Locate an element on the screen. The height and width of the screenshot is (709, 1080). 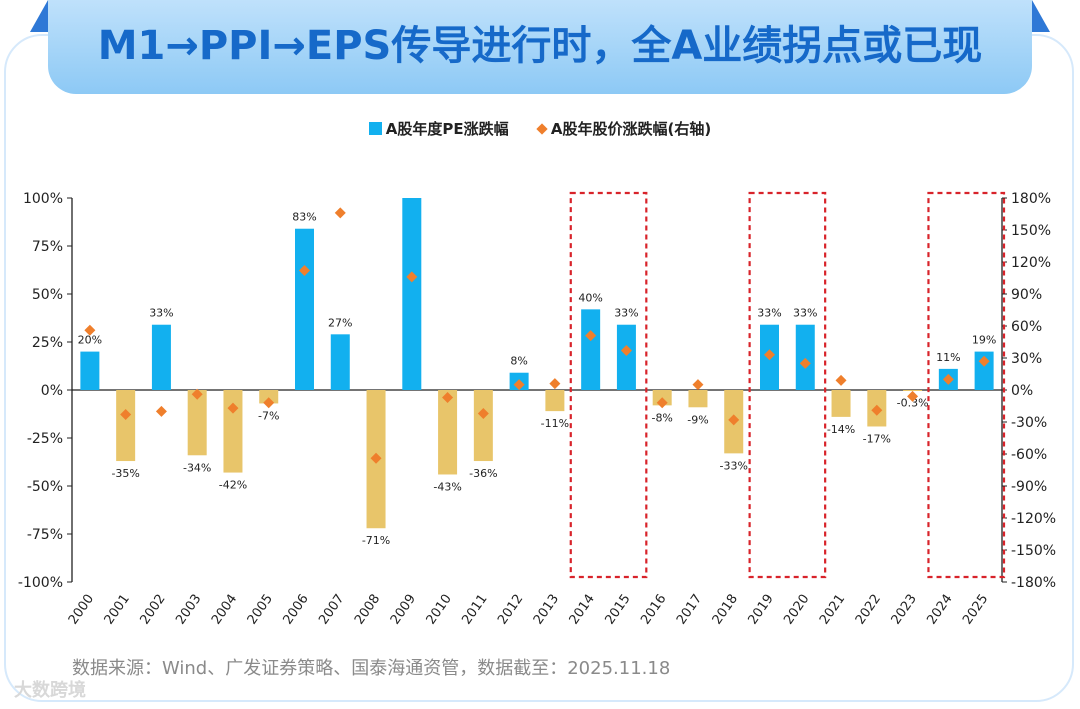
title-banner is located at coordinates (540, 47).